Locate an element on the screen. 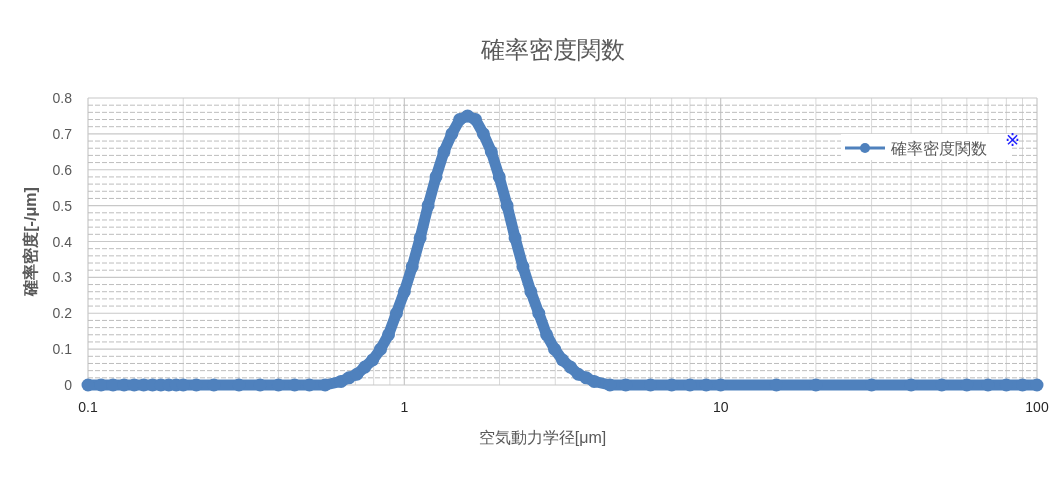  y-tick-label: 0.8 is located at coordinates (62, 98).